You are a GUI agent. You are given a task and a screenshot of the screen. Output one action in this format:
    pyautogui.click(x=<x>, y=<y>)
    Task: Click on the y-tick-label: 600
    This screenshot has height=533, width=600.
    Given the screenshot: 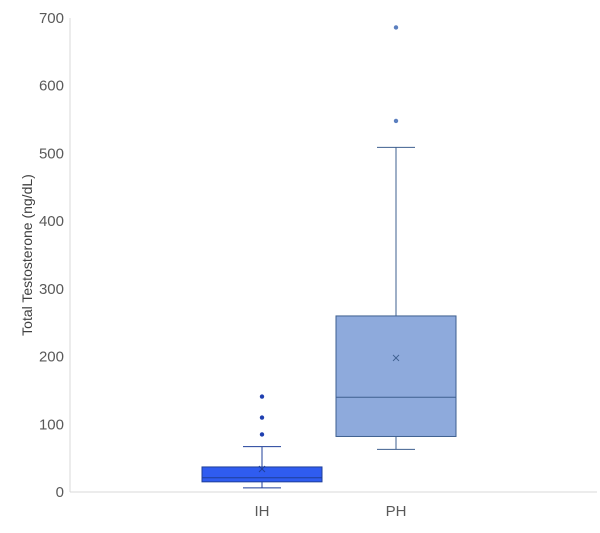 What is the action you would take?
    pyautogui.click(x=51, y=86)
    